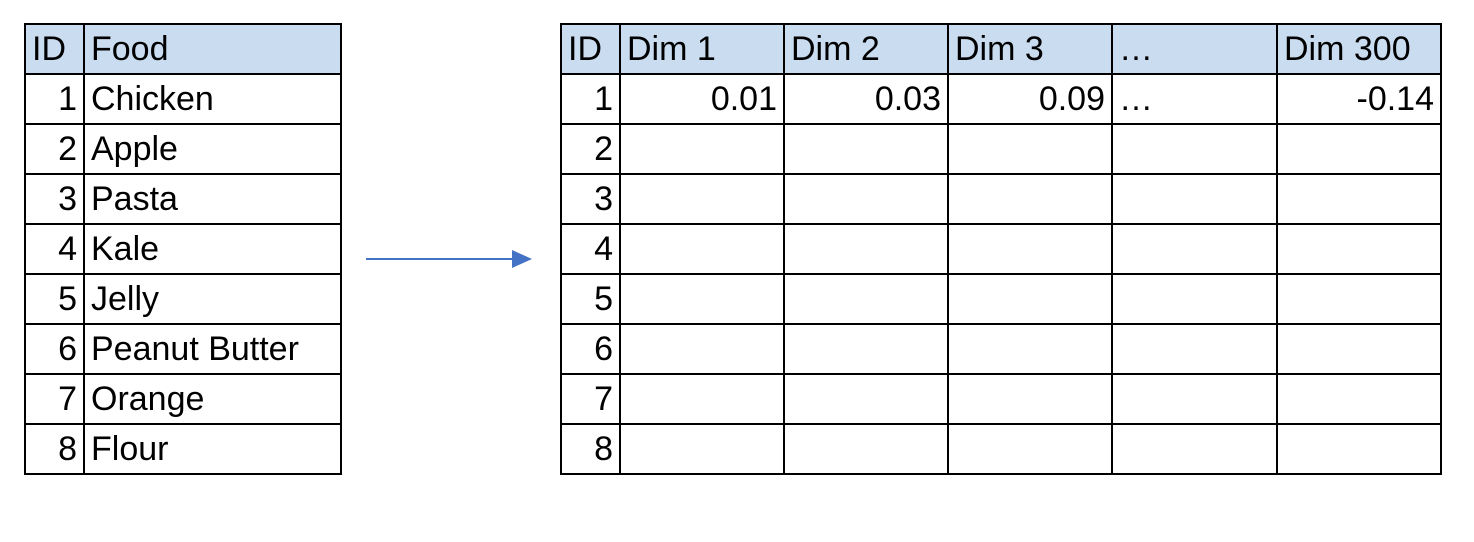 The height and width of the screenshot is (542, 1474). Describe the element at coordinates (866, 49) in the screenshot. I see `embedding-header-dim-2: Dim 2` at that location.